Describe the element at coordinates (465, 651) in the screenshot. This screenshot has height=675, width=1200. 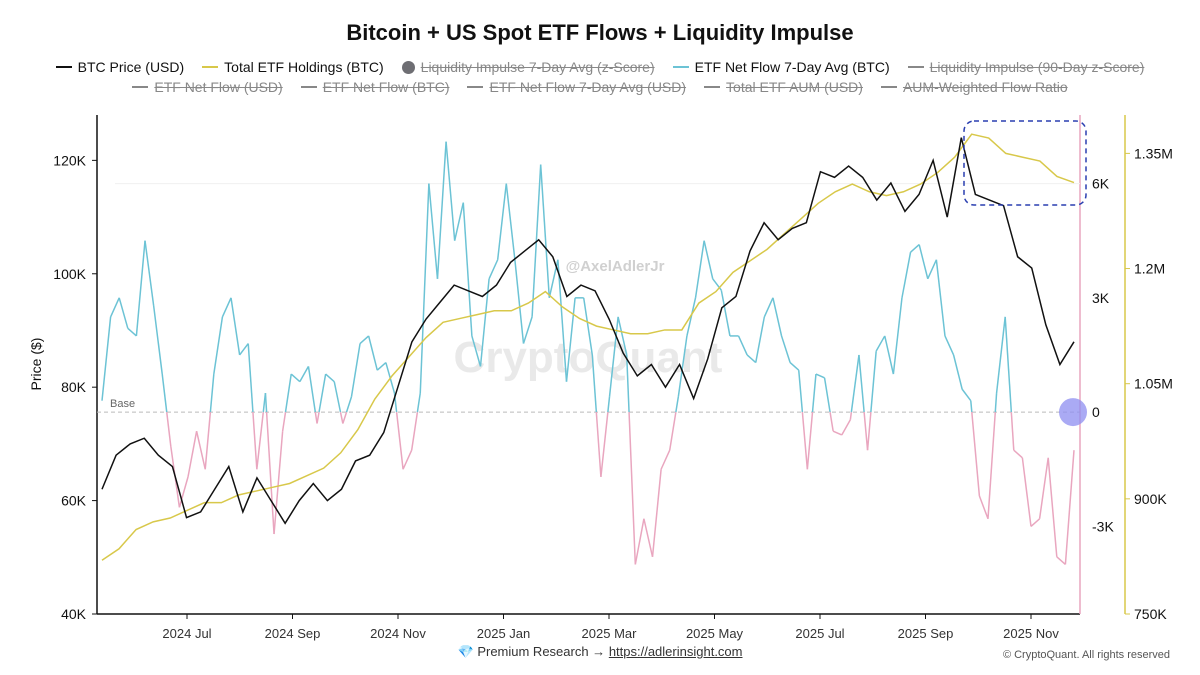
I see `gem-icon: 💎` at that location.